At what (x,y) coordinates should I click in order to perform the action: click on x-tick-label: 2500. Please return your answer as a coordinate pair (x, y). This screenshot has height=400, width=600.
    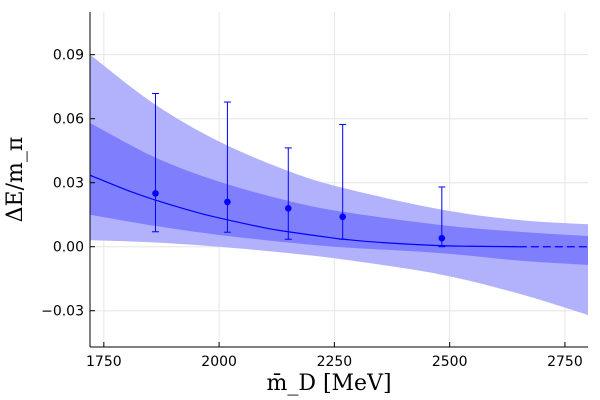
    Looking at the image, I should click on (450, 362).